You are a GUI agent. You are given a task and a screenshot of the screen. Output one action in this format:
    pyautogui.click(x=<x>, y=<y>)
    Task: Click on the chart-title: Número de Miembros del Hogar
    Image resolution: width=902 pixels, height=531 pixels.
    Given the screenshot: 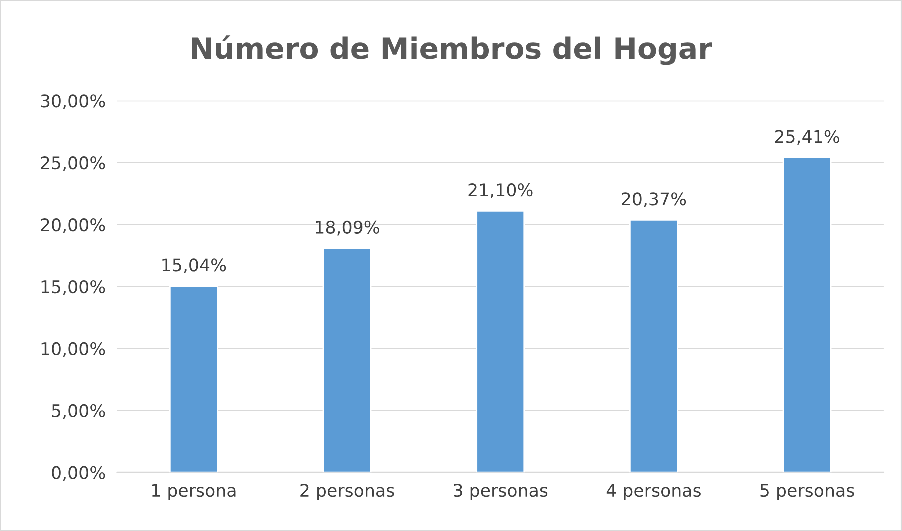 What is the action you would take?
    pyautogui.click(x=452, y=51)
    